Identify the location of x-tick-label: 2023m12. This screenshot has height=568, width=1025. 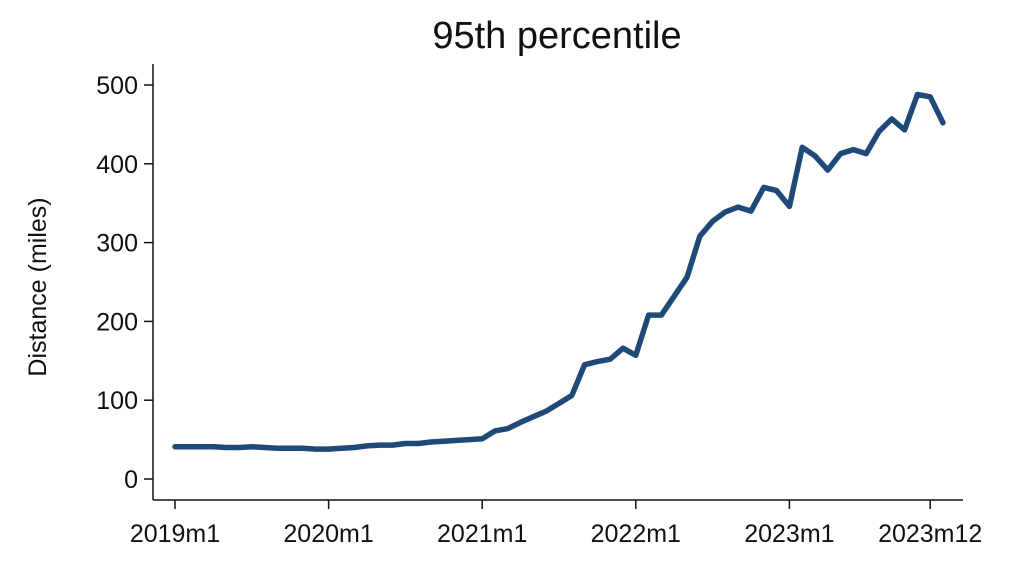
(930, 534).